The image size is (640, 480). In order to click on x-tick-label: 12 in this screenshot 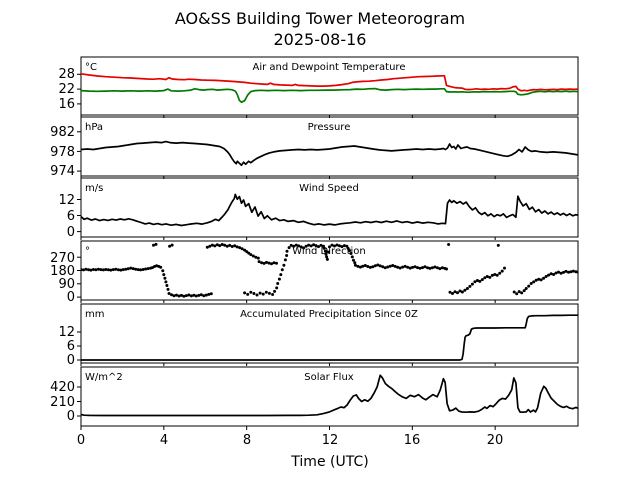, I will do `click(330, 440)`.